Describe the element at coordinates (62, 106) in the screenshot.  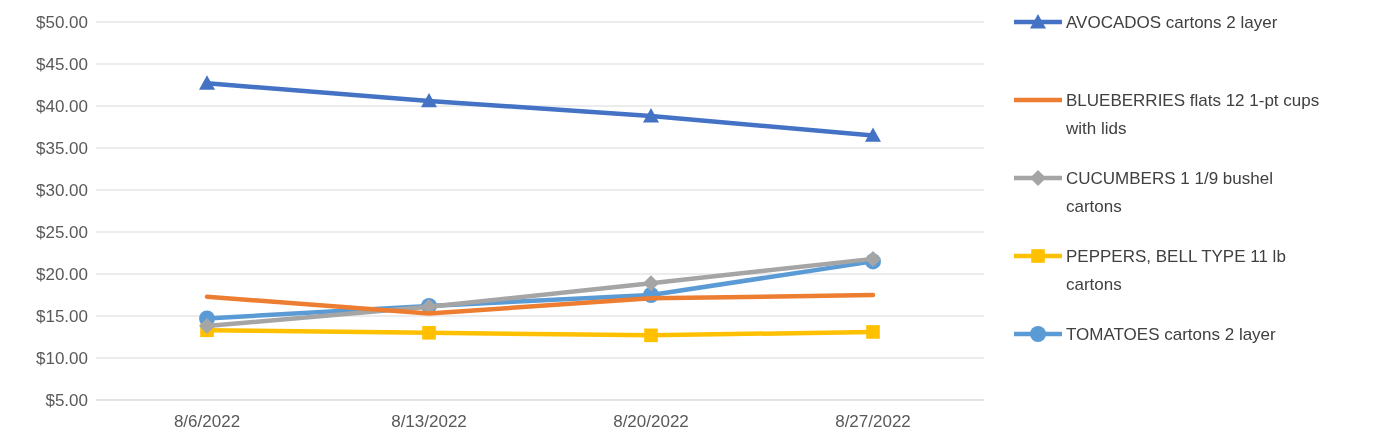
I see `y-tick-label: $40.00` at that location.